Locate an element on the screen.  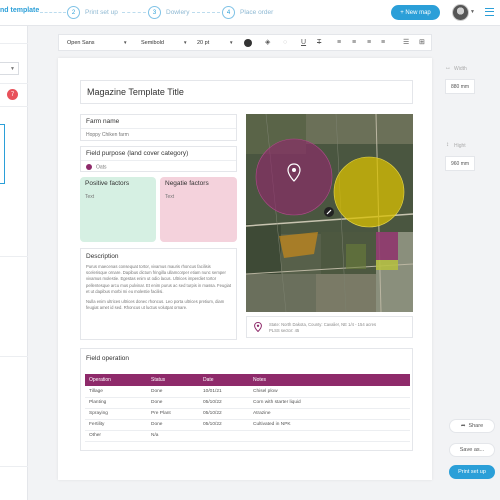
menu-icon is located at coordinates (489, 12).